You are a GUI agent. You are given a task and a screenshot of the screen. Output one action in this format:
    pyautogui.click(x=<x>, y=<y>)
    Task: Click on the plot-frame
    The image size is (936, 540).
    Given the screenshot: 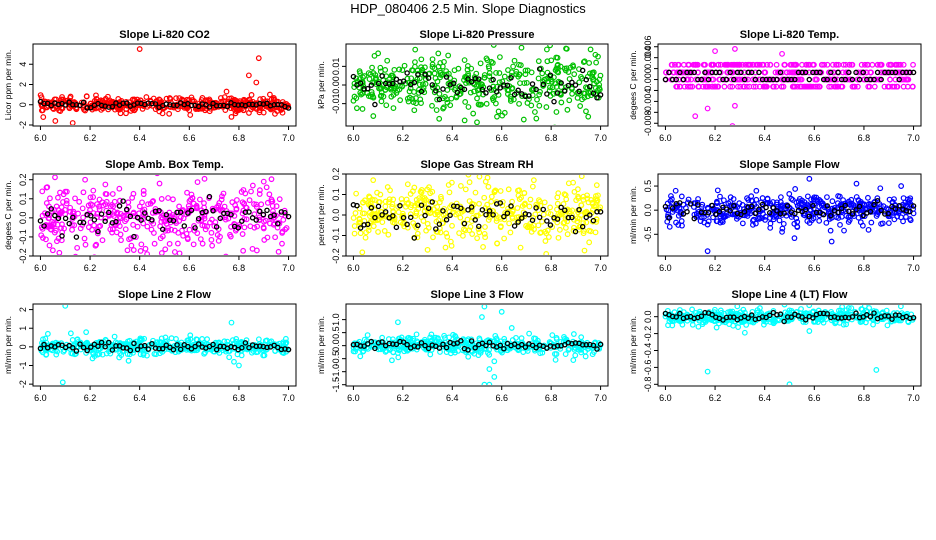 What is the action you would take?
    pyautogui.click(x=164, y=345)
    